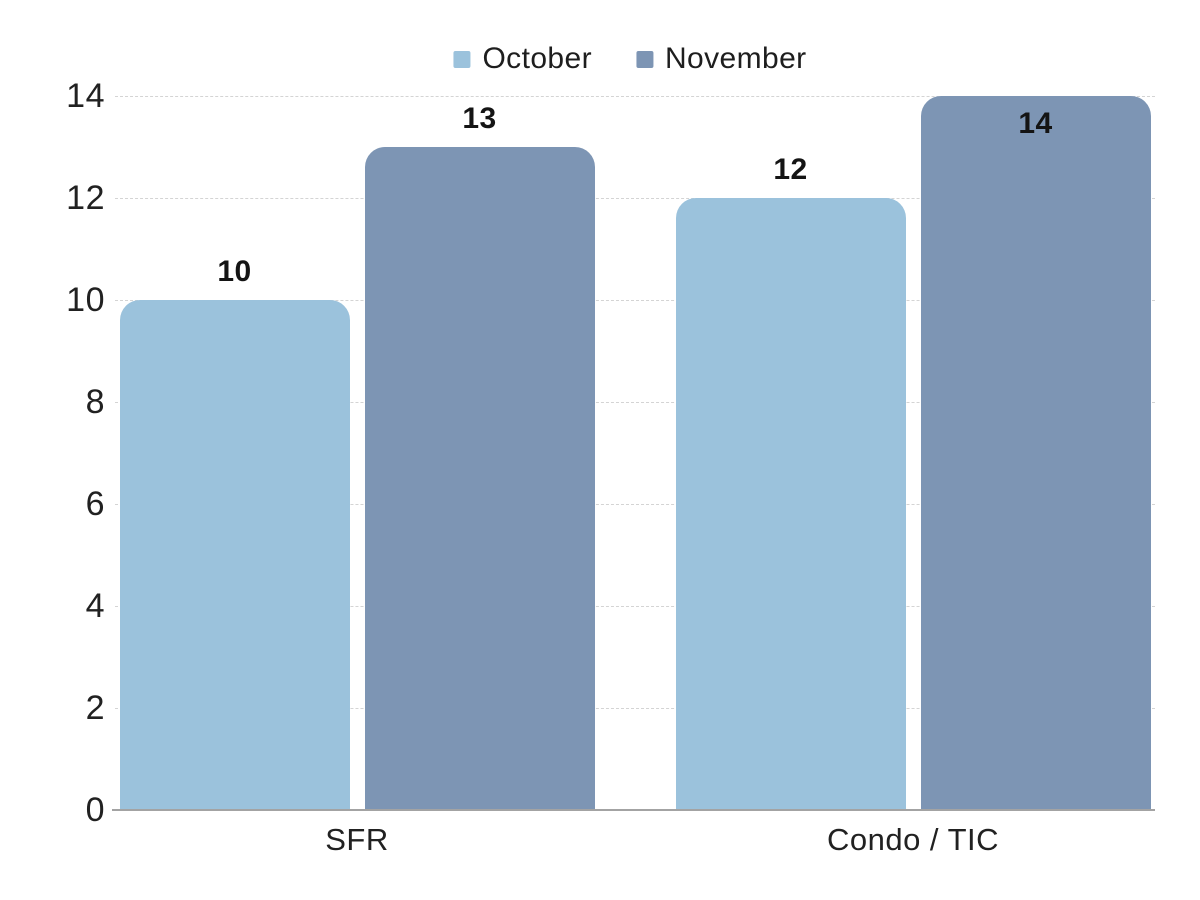 The width and height of the screenshot is (1200, 900). Describe the element at coordinates (357, 839) in the screenshot. I see `category-label: SFR` at that location.